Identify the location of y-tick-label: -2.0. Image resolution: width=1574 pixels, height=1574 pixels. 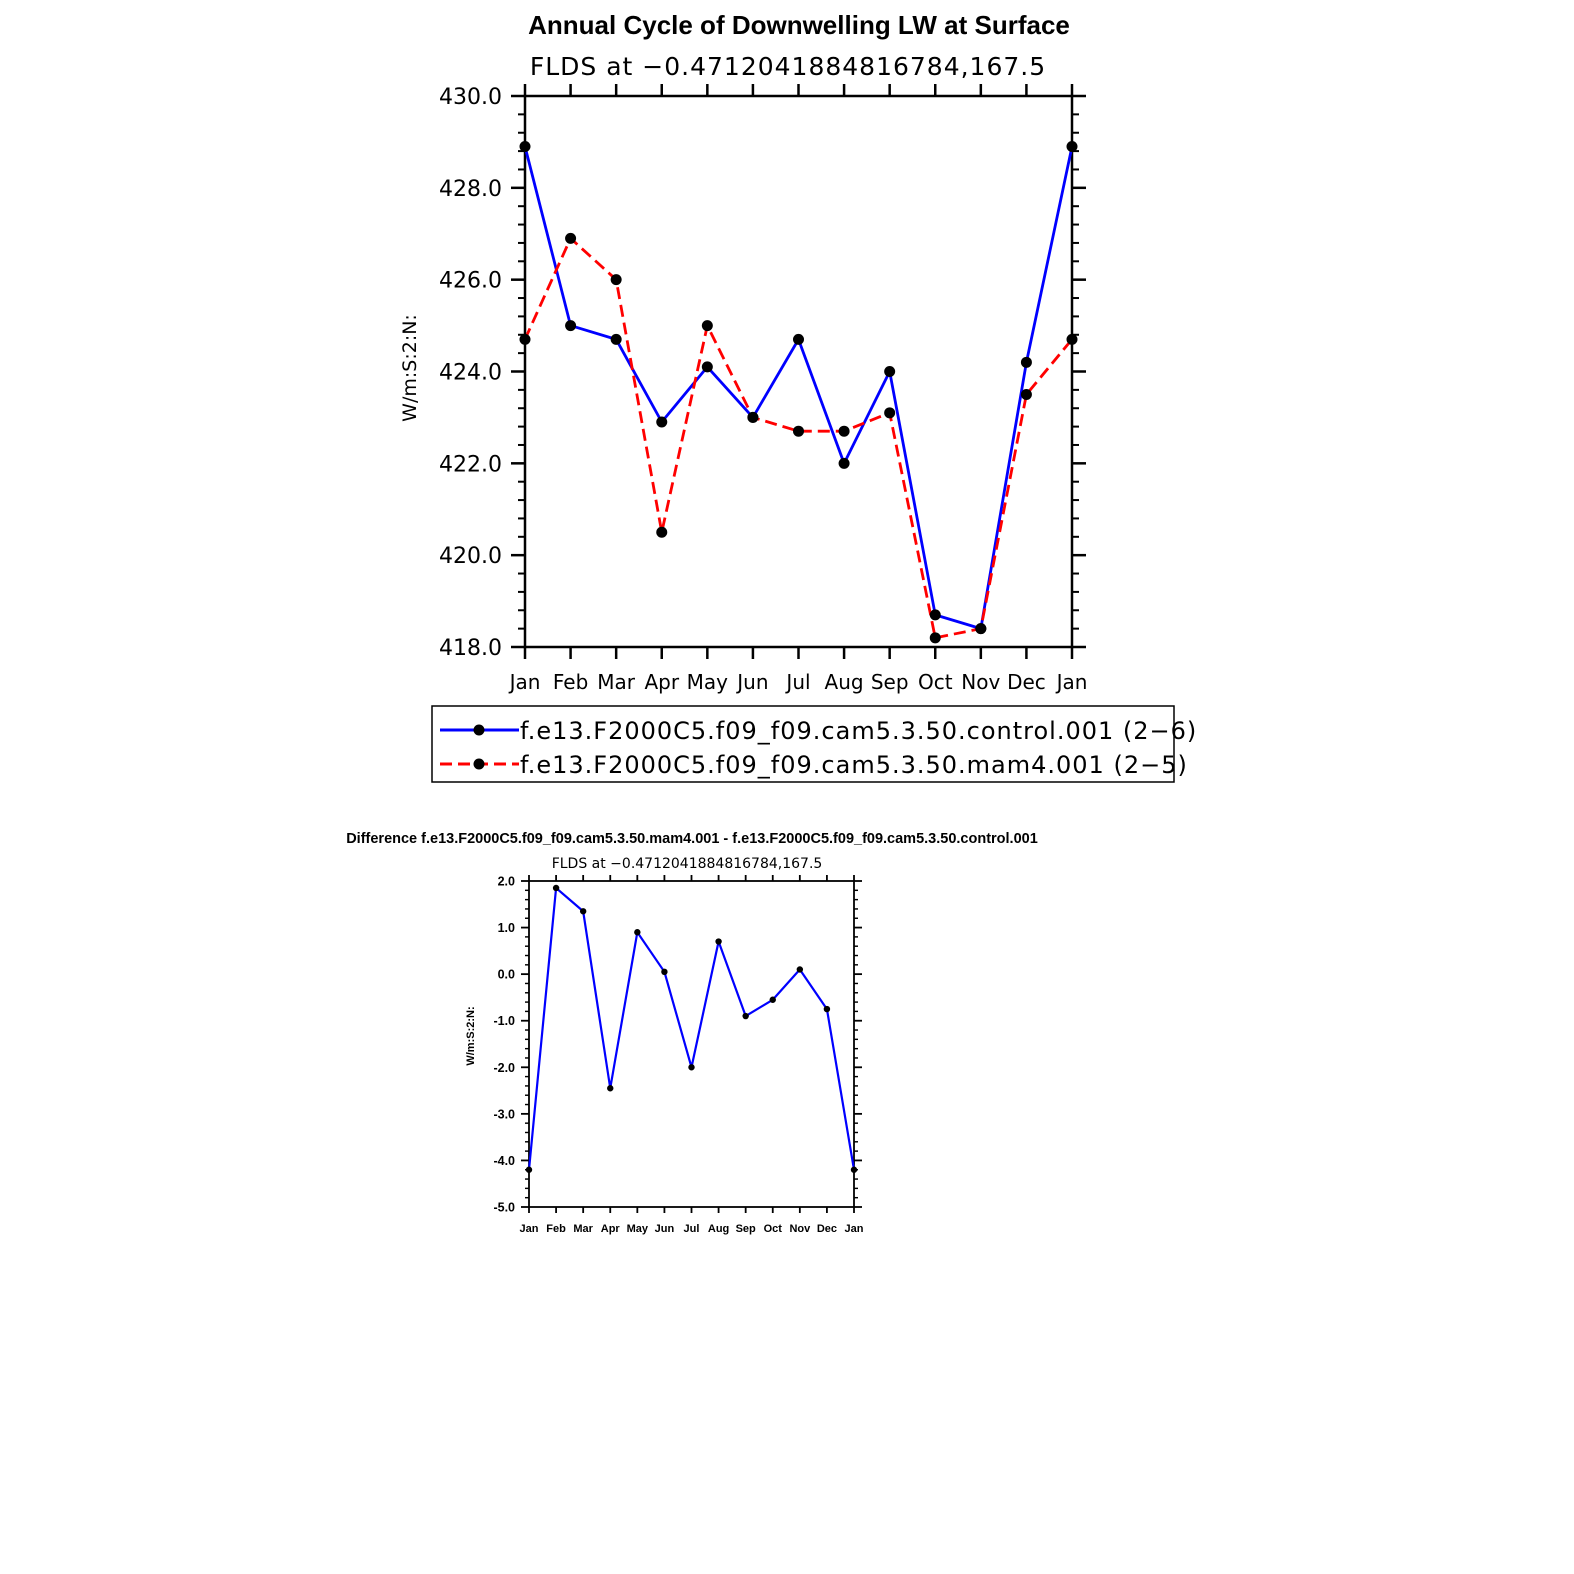
(504, 1068).